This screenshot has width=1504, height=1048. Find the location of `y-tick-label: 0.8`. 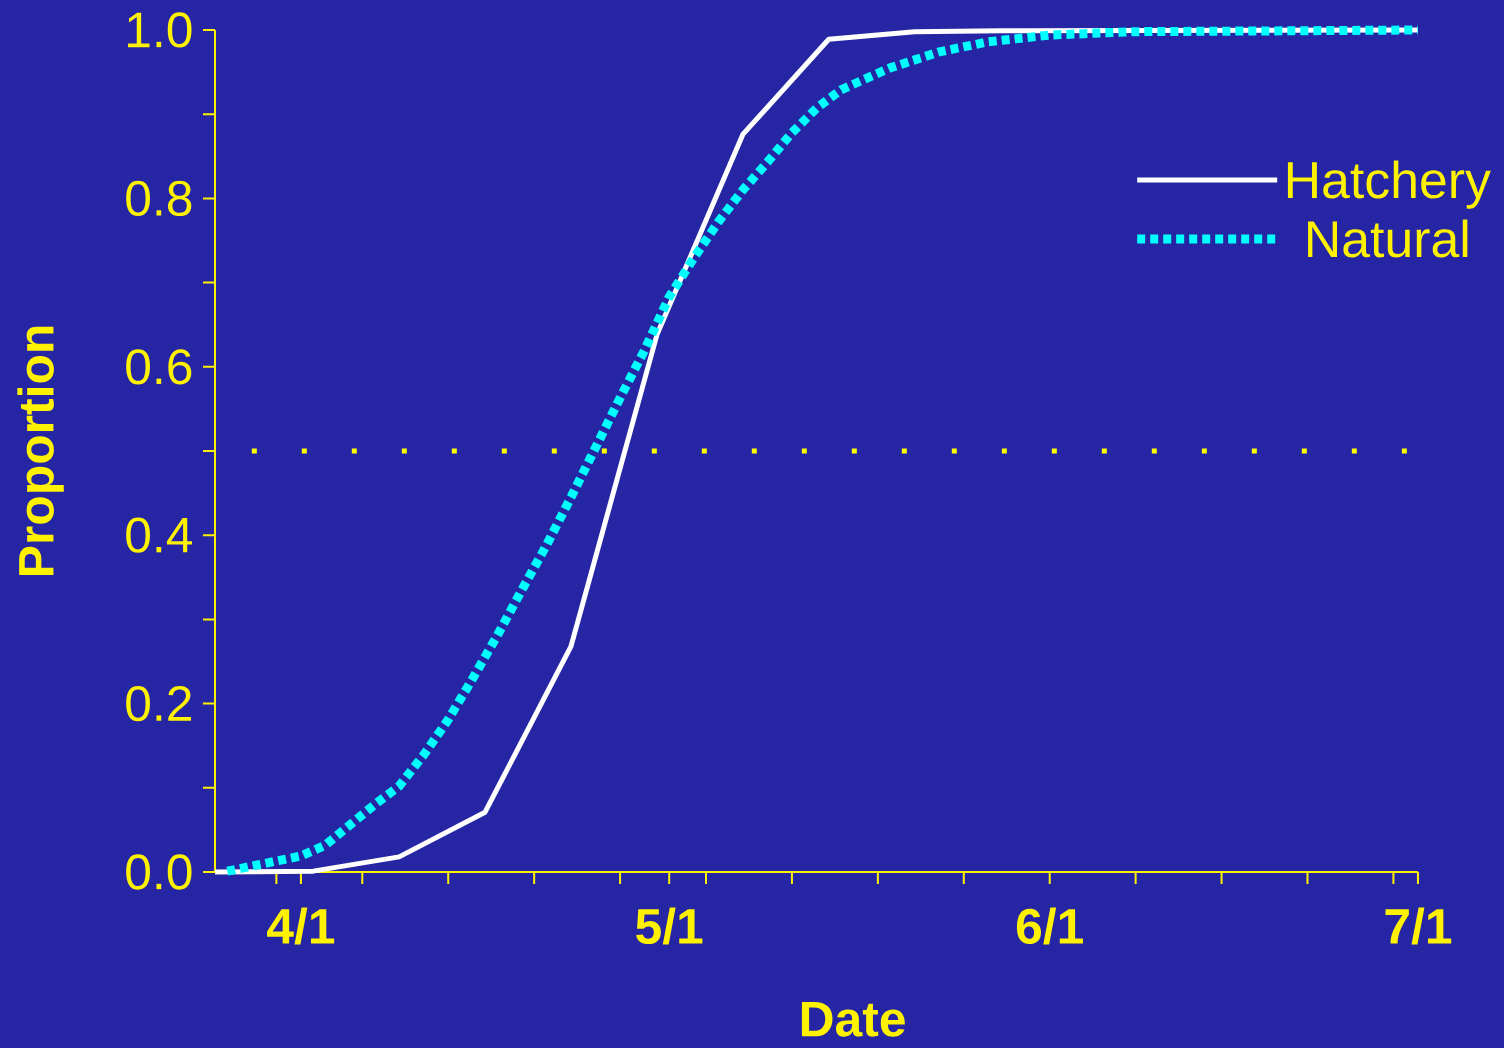

y-tick-label: 0.8 is located at coordinates (159, 198).